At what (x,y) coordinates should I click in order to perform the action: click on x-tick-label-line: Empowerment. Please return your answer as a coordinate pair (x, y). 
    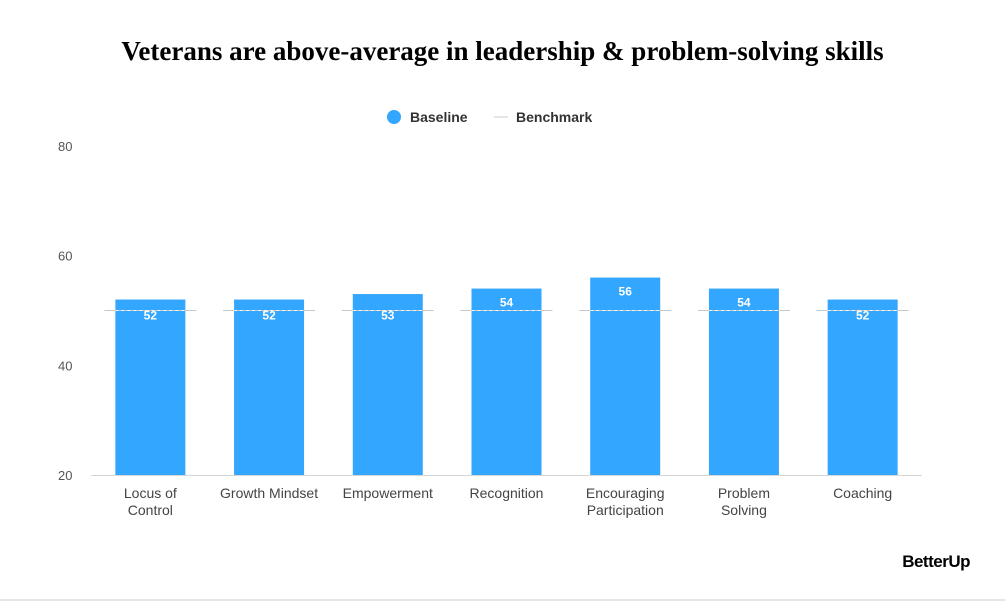
    Looking at the image, I should click on (388, 493).